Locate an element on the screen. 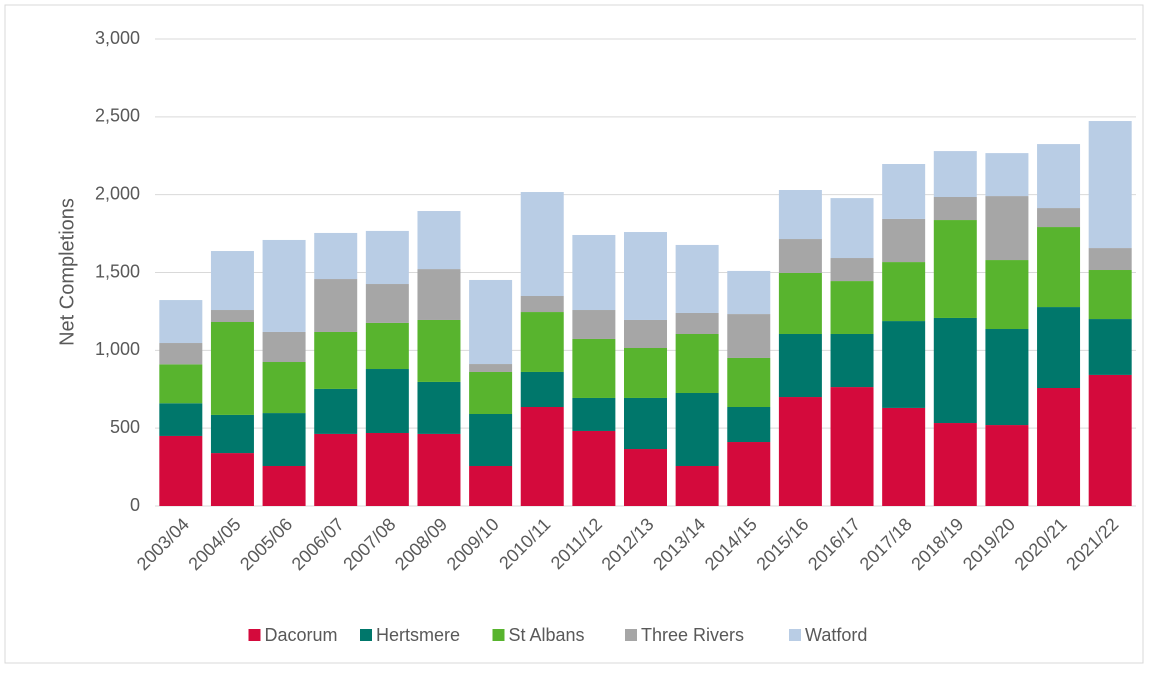  legend-label: Dacorum is located at coordinates (301, 635).